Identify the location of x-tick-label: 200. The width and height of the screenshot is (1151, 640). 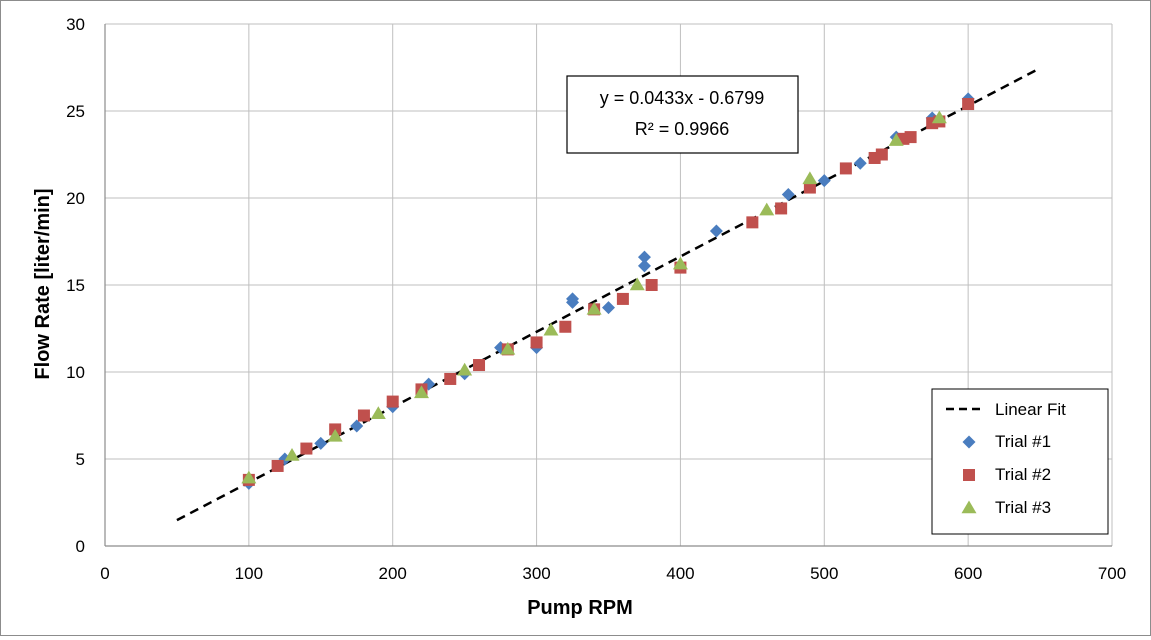
(393, 573).